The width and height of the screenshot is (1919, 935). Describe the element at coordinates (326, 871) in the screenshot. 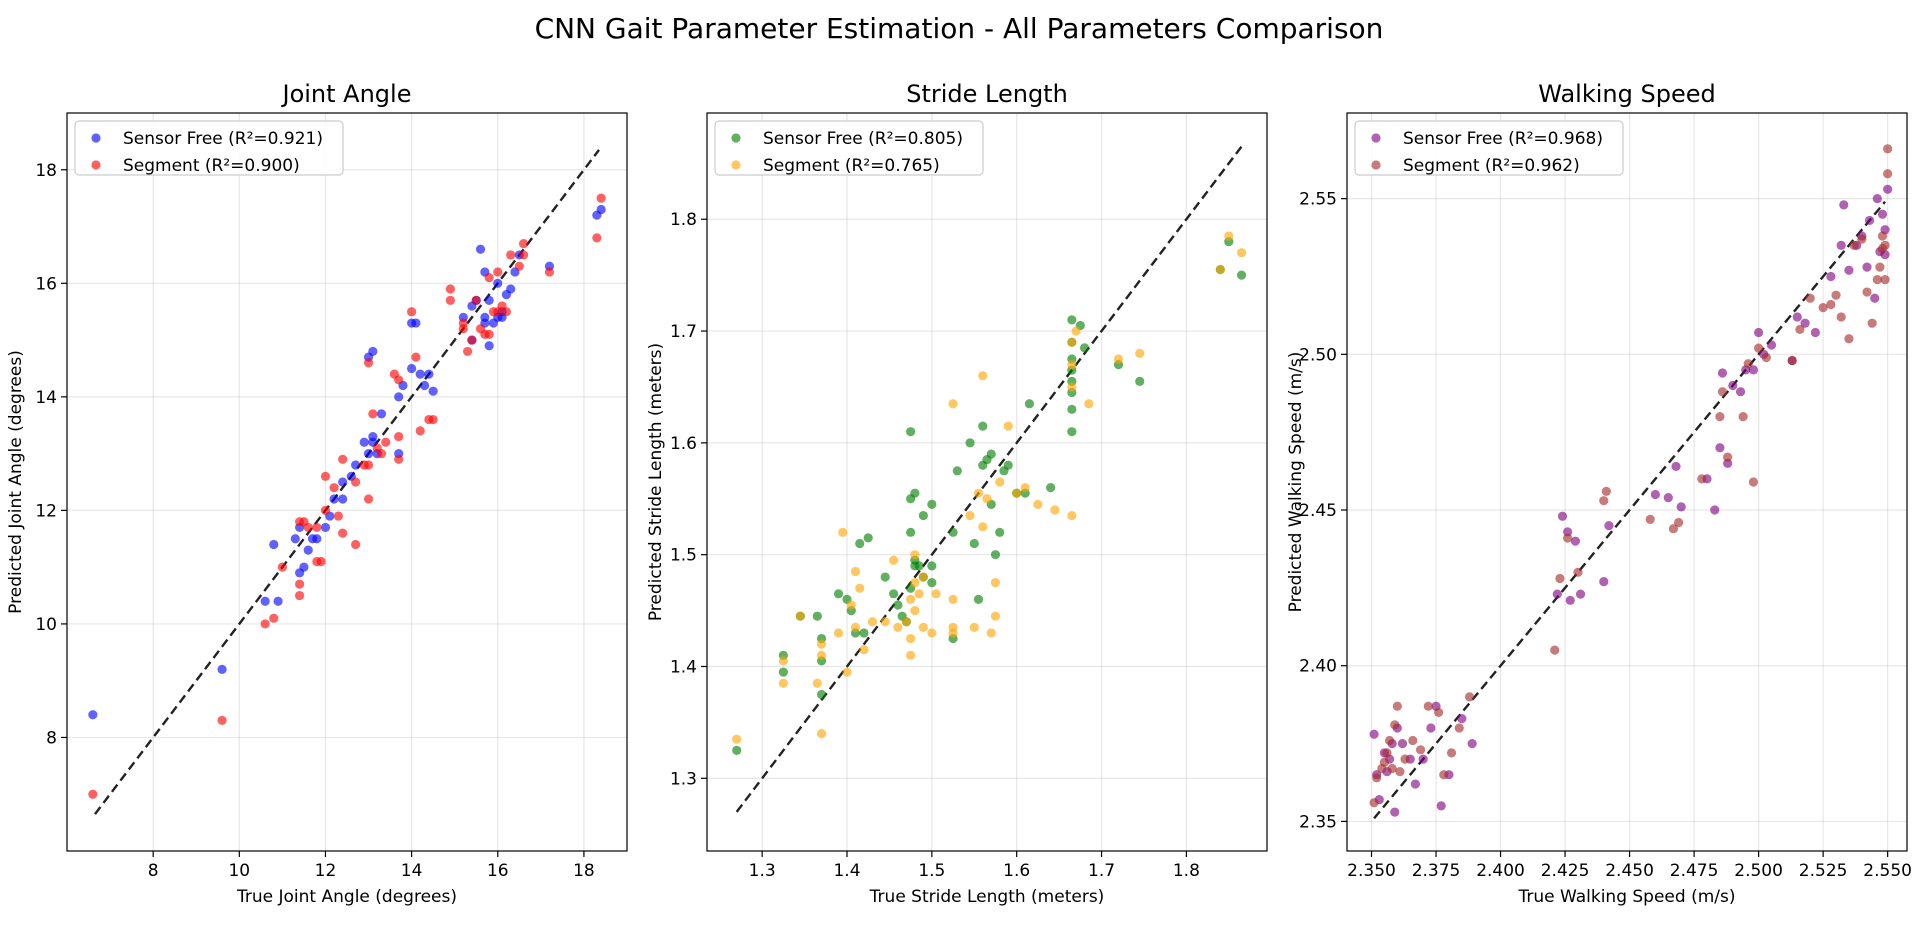

I see `x-tick-label: 12` at that location.